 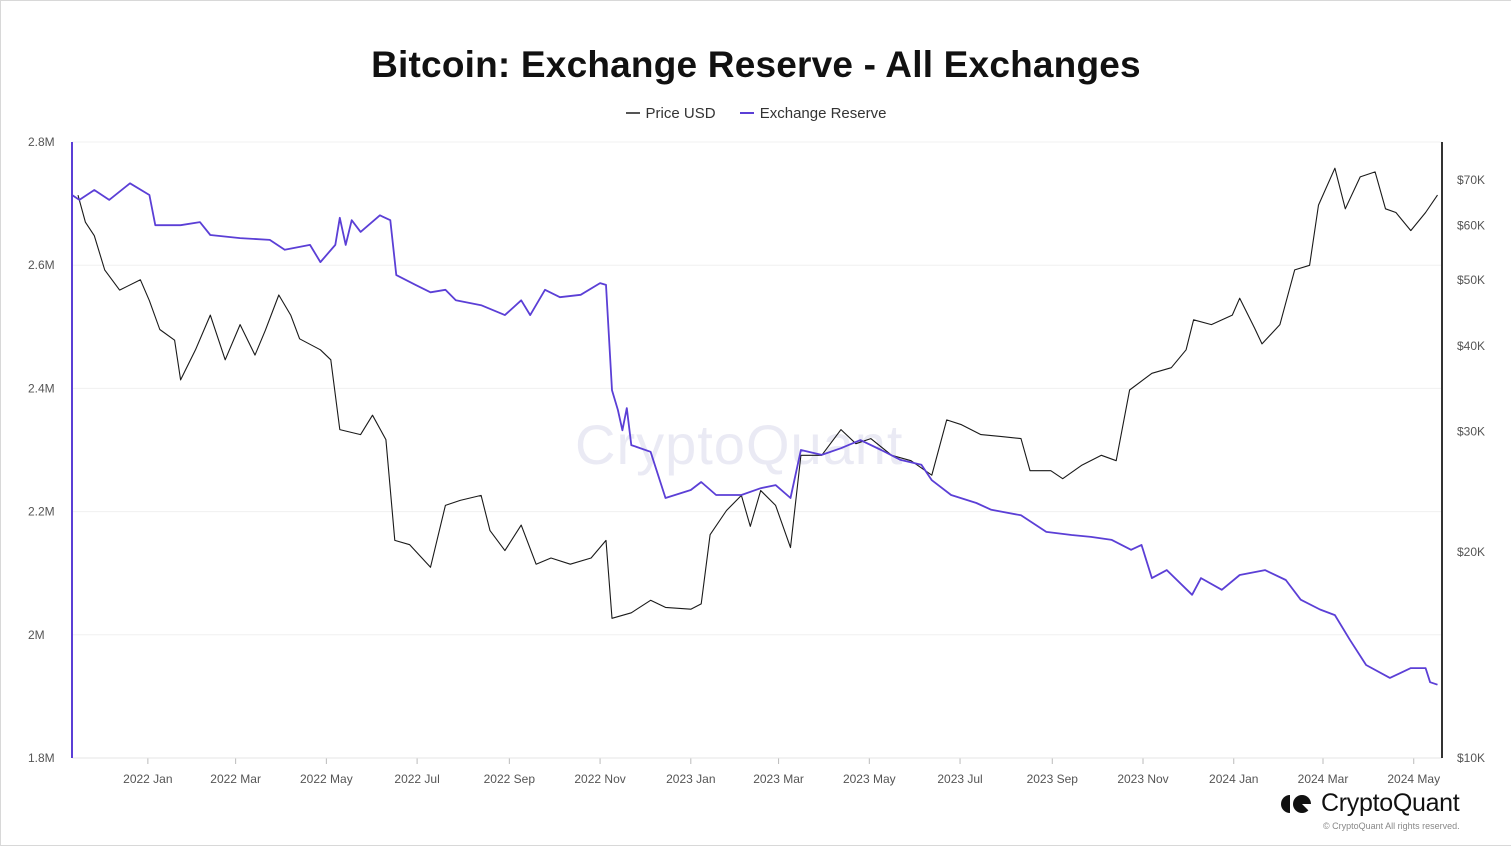 I want to click on y-left-tick-label: 2.6M, so click(x=41, y=265).